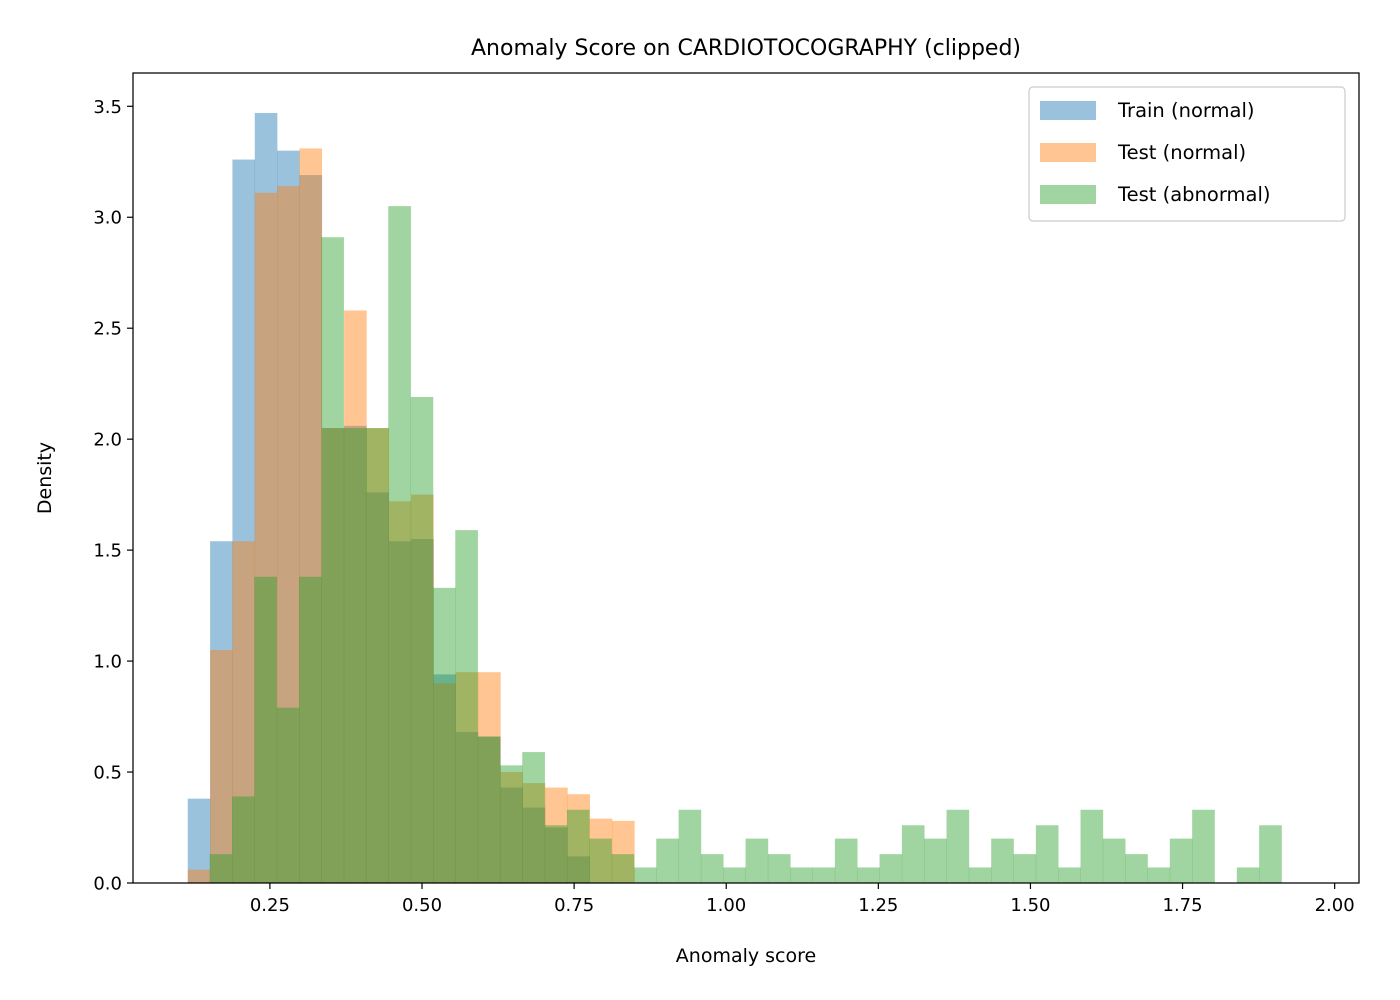 The height and width of the screenshot is (1000, 1400). Describe the element at coordinates (1335, 905) in the screenshot. I see `x-tick-label: 2.00` at that location.